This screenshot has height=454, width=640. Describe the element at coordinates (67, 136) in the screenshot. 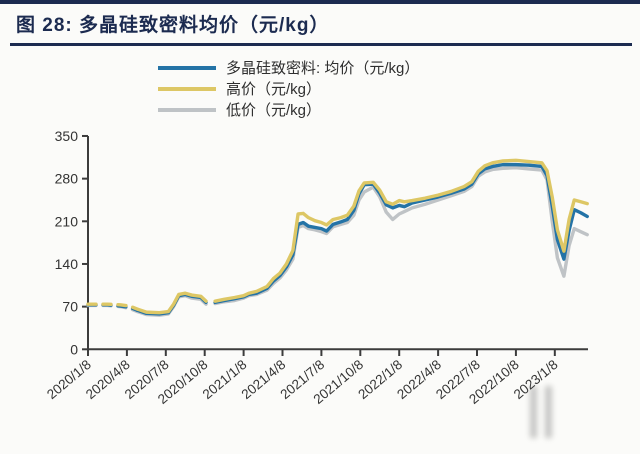

I see `svg-text: 350` at that location.